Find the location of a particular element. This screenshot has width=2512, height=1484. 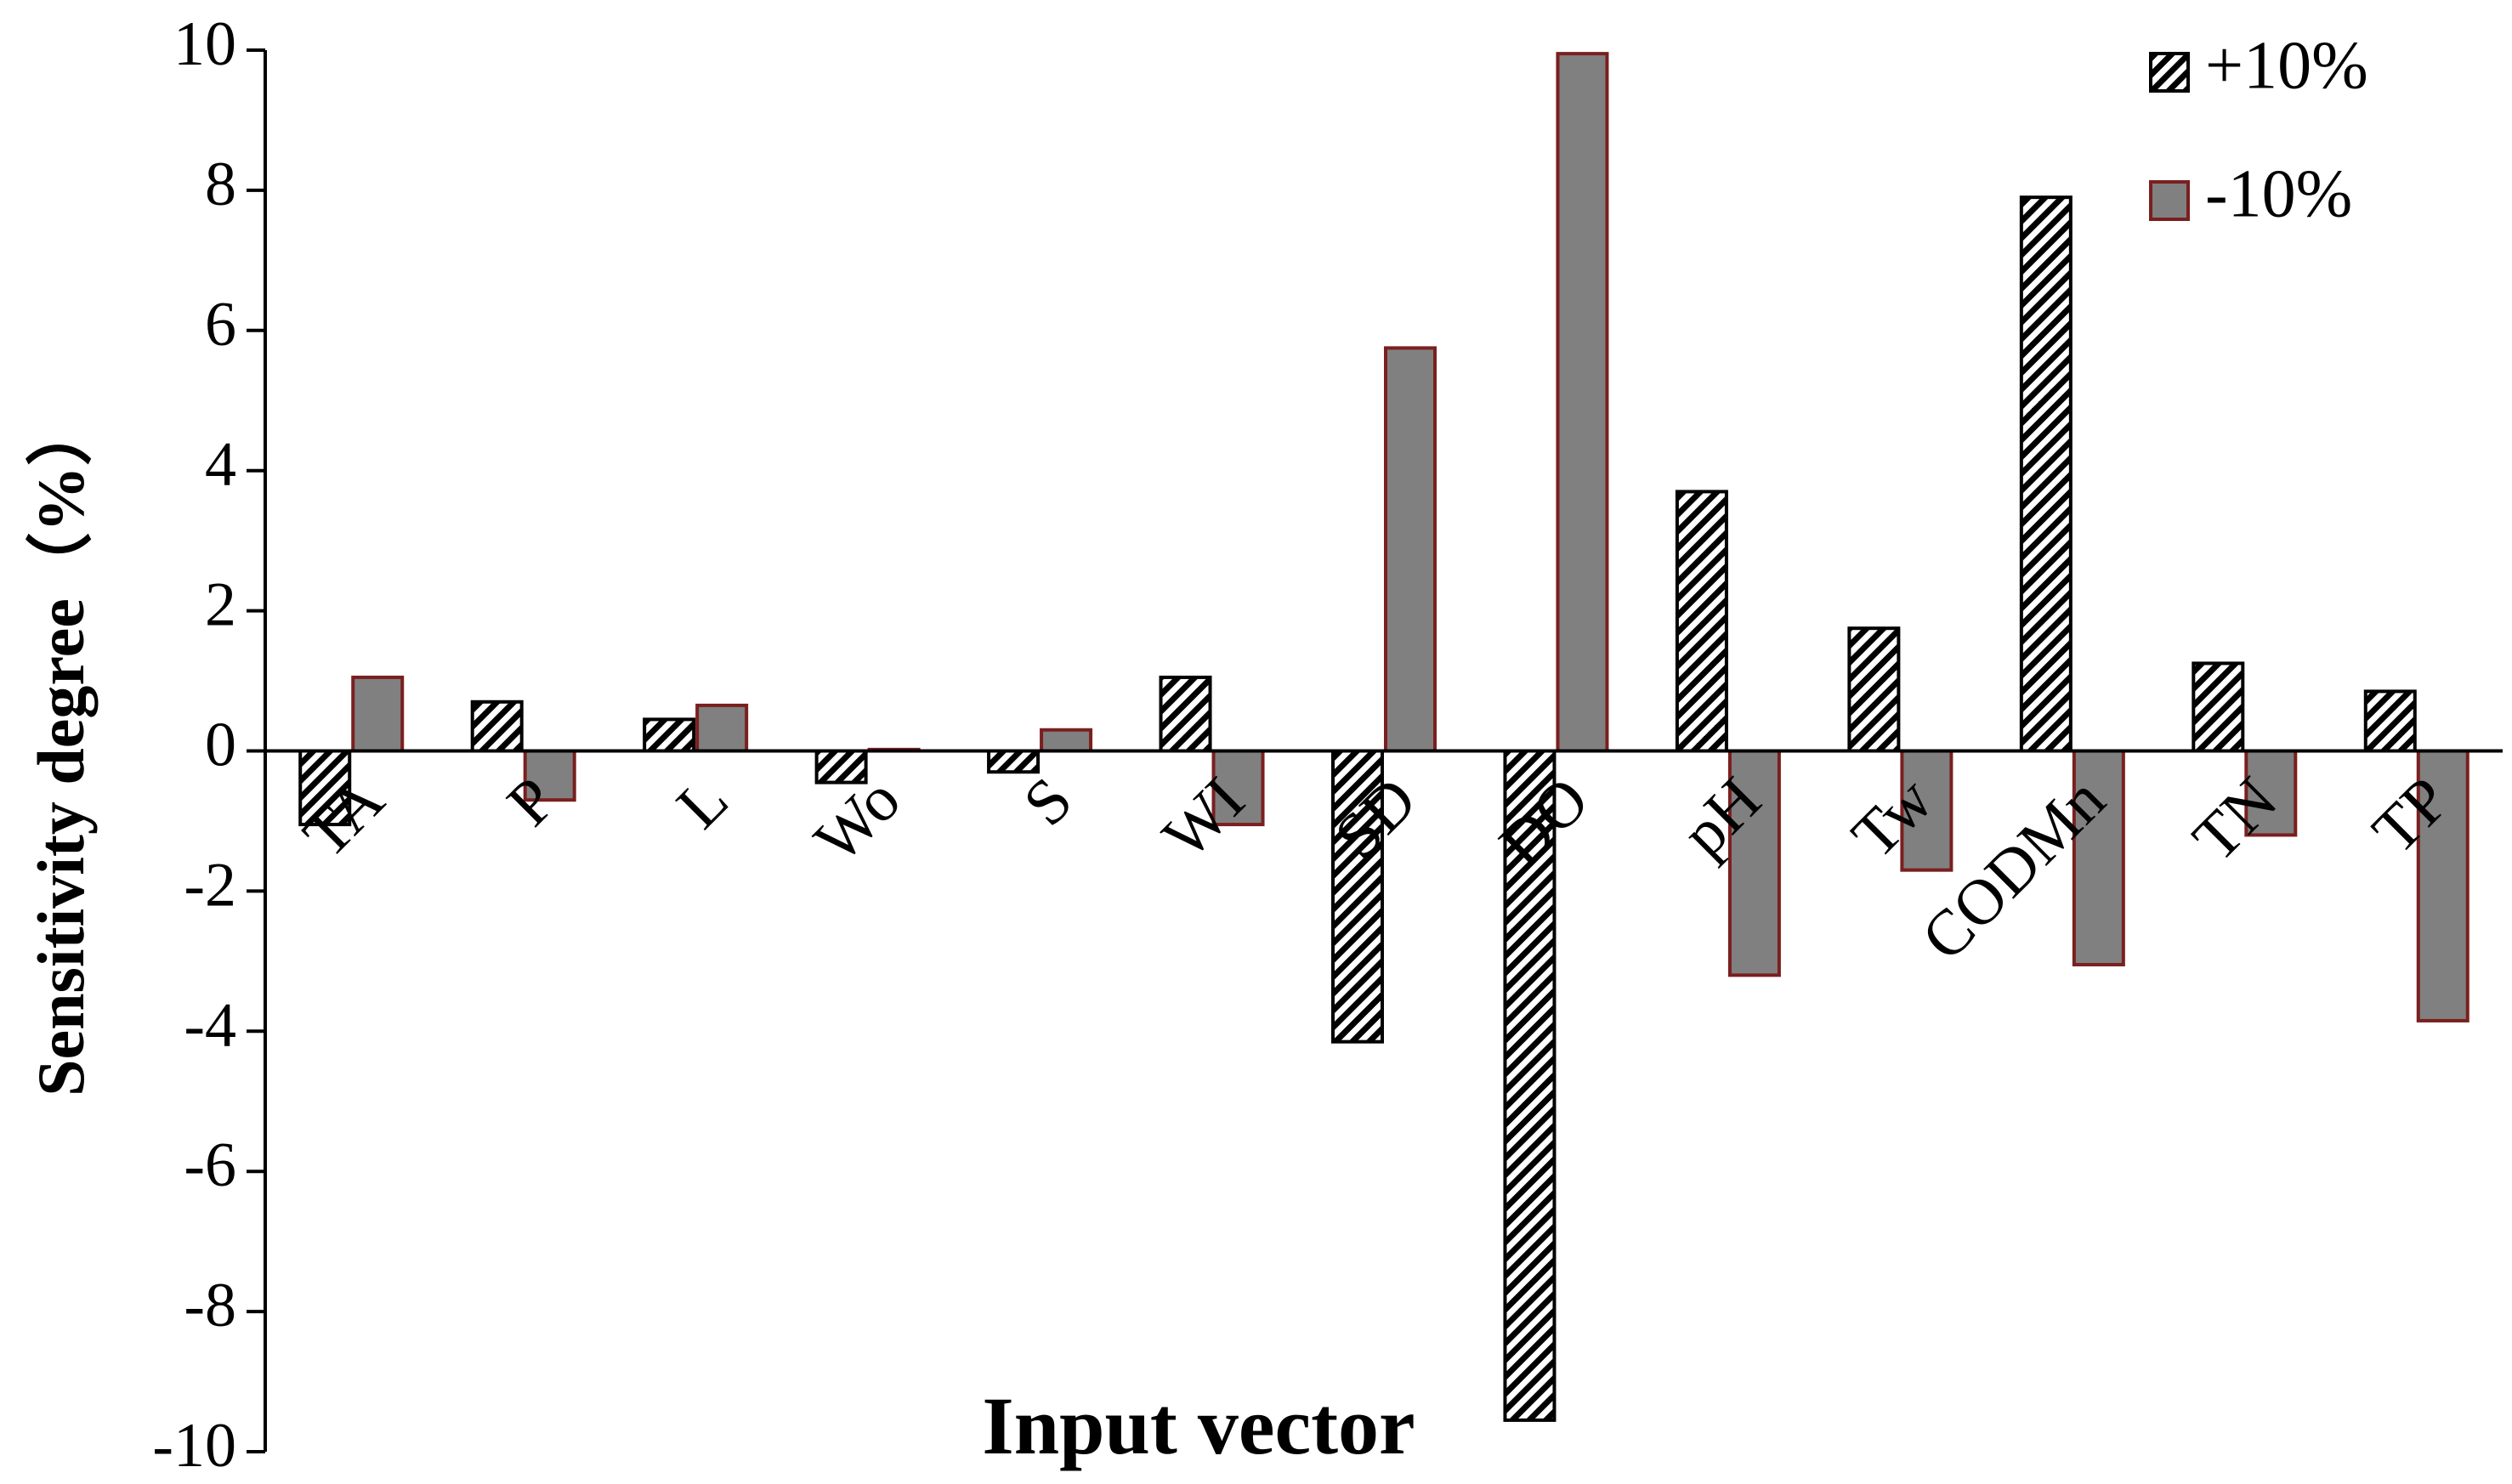

y-axis-title: Sensitivity degree（%） is located at coordinates (61, 747).